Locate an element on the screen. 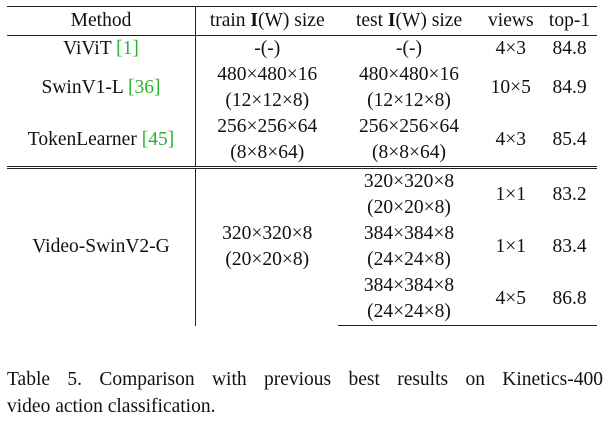  train-size-cell: 256×256×64 (8×8×64) is located at coordinates (267, 141).